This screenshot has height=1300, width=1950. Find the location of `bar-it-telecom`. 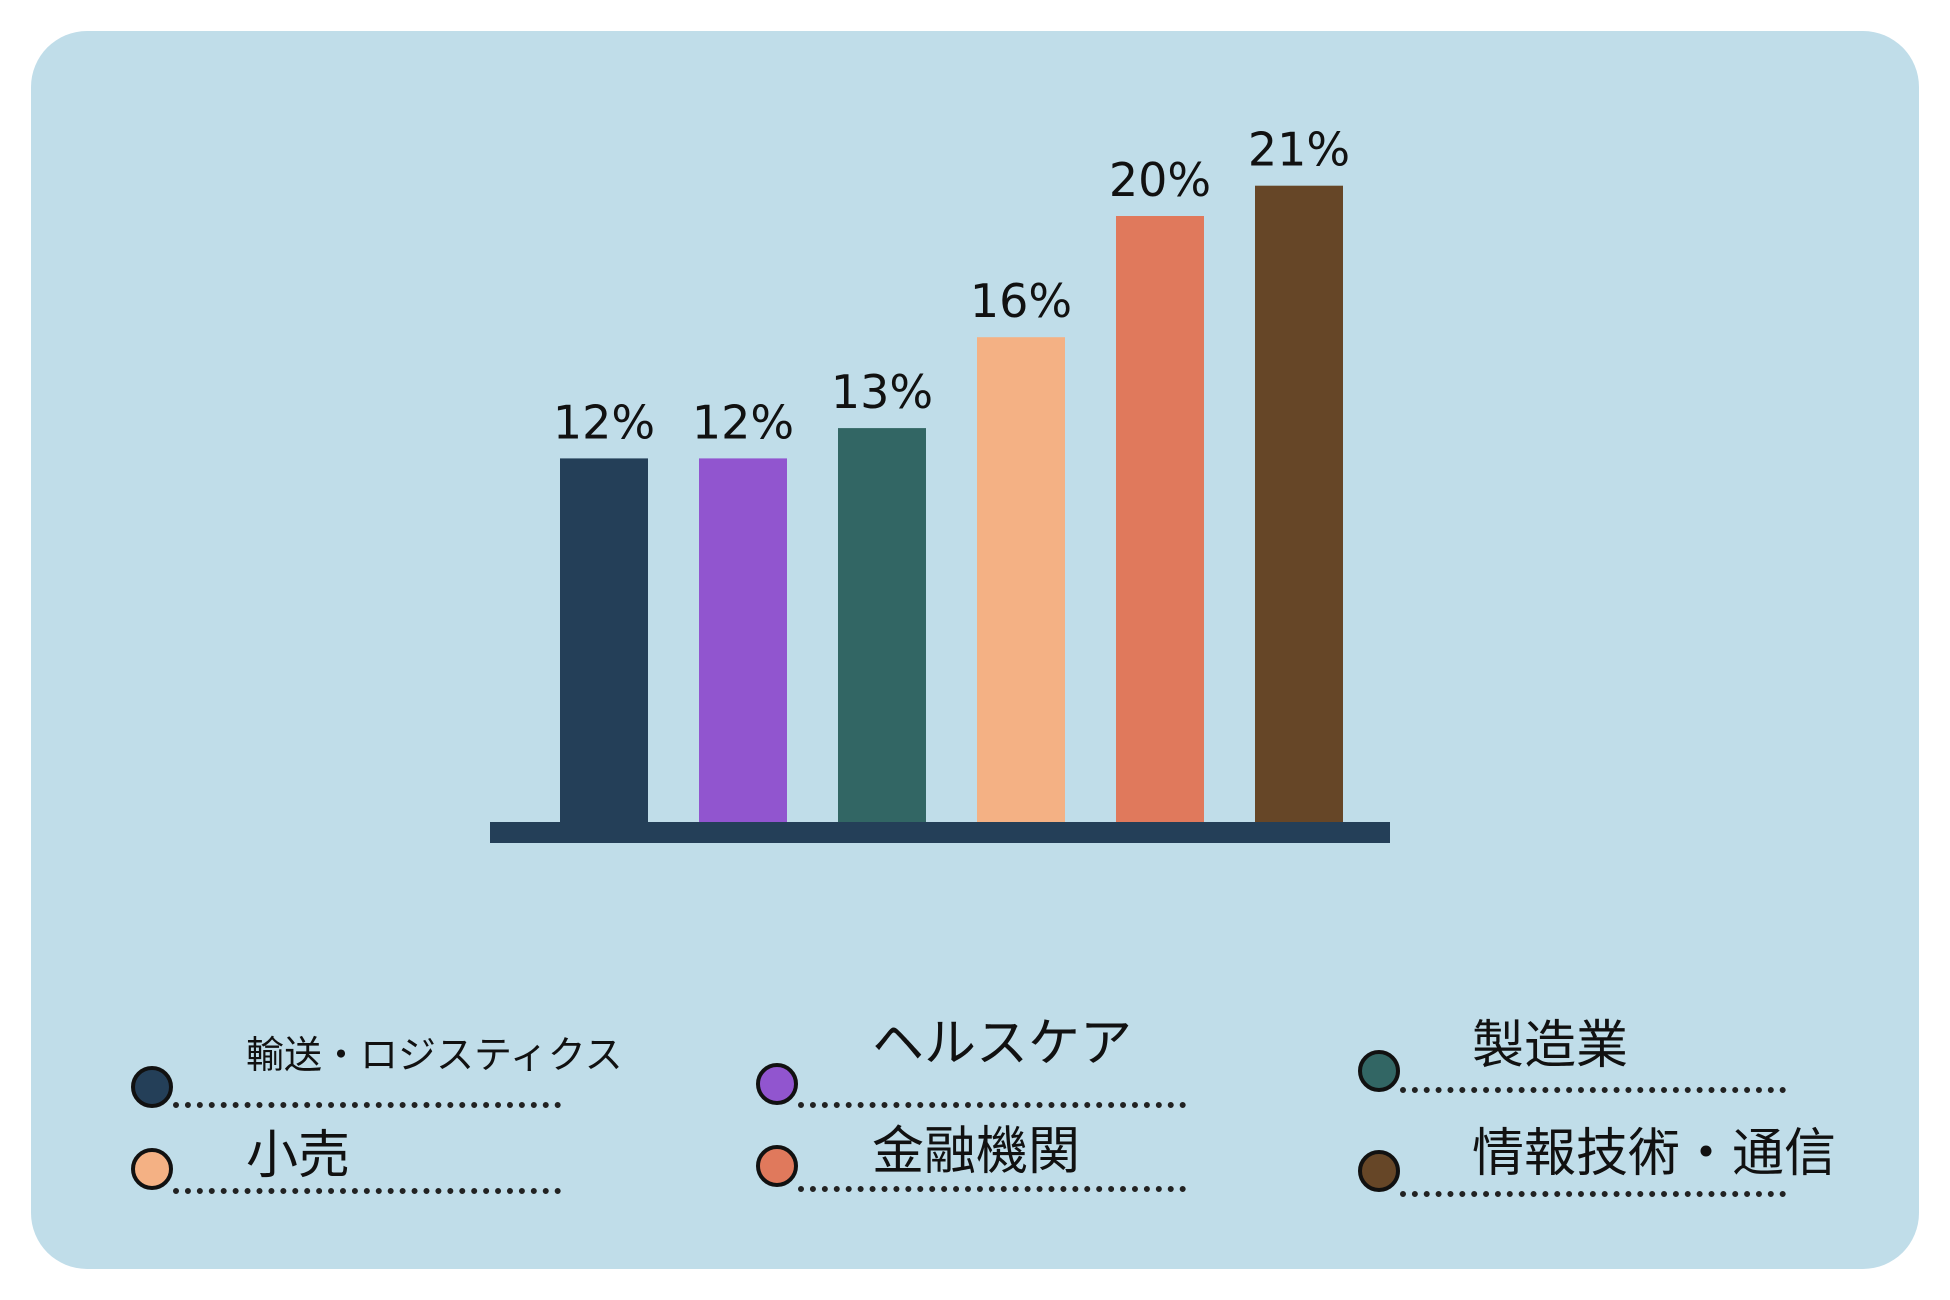

bar-it-telecom is located at coordinates (1299, 503).